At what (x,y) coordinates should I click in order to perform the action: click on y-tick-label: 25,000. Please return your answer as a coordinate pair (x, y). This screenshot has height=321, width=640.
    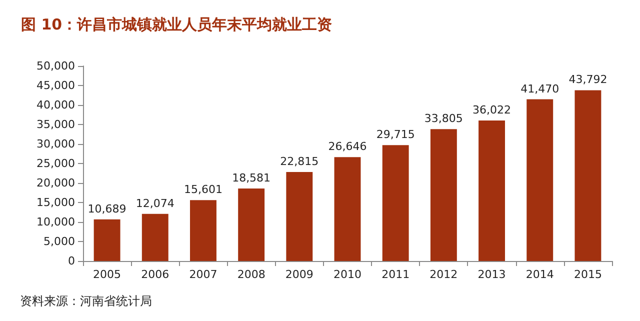
    Looking at the image, I should click on (55, 163).